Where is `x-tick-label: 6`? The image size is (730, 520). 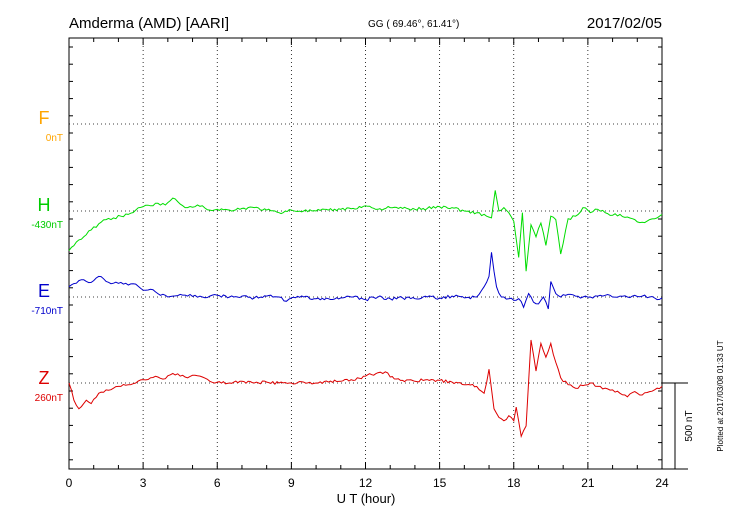
x-tick-label: 6 is located at coordinates (217, 483).